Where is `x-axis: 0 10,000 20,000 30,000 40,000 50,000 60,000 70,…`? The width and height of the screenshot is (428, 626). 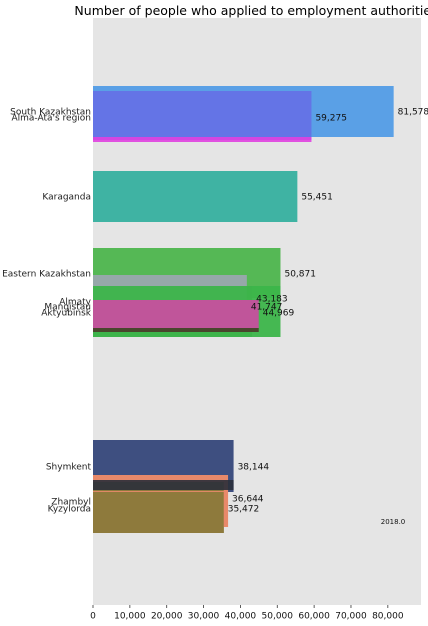
x-axis: 0 10,000 20,000 30,000 40,000 50,000 60,000 70,… is located at coordinates (247, 613).